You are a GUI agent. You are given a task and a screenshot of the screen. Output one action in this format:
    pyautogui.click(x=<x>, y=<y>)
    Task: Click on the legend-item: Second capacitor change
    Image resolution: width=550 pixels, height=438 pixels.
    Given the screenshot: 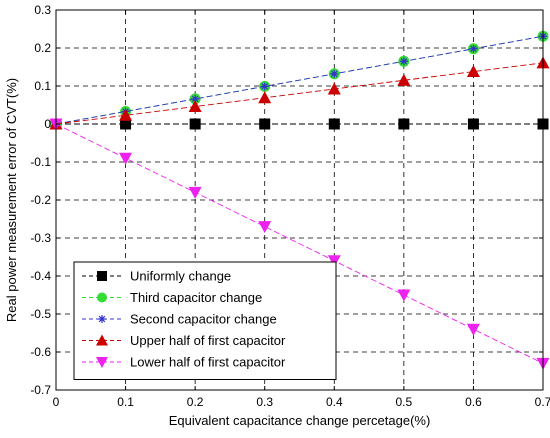 What is the action you would take?
    pyautogui.click(x=179, y=319)
    